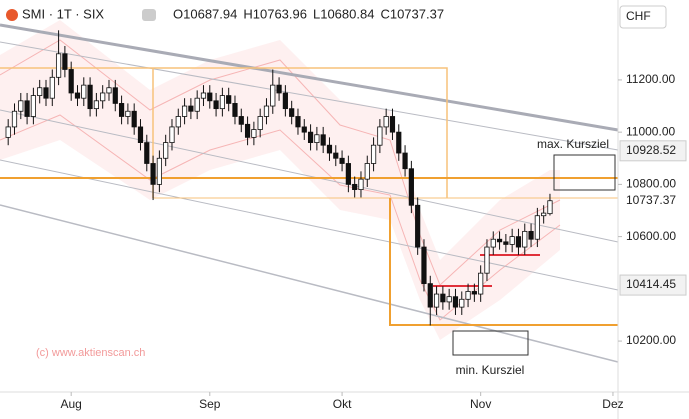 Image resolution: width=689 pixels, height=419 pixels. I want to click on symbol: SMI · 1T · SIX, so click(63, 13).